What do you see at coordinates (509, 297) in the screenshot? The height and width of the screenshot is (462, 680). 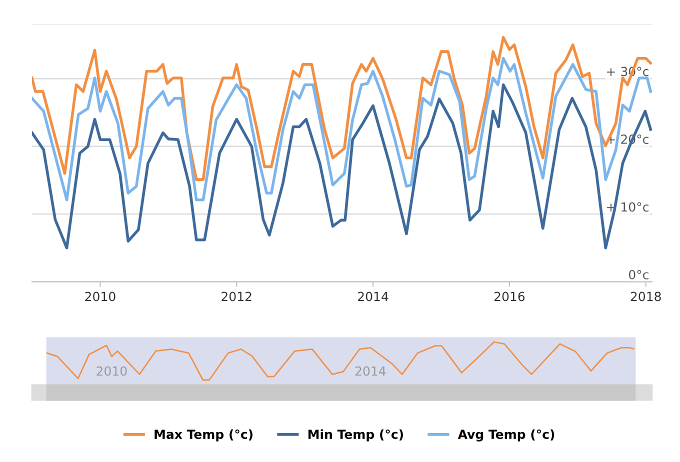 I see `x-tick-label: 2016` at bounding box center [509, 297].